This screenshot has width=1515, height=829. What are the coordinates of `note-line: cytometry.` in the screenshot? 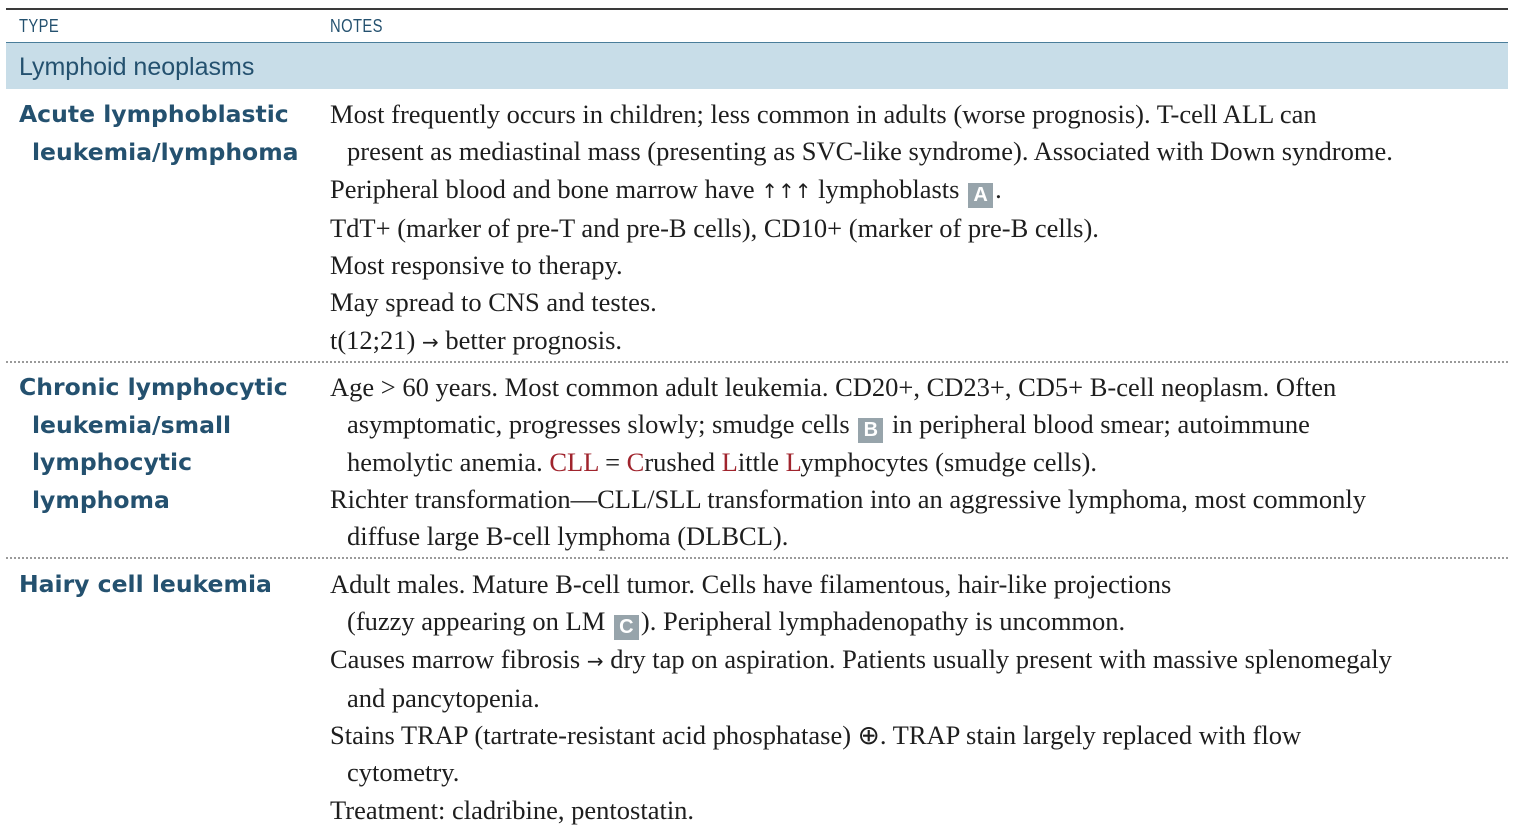 It's located at (403, 772).